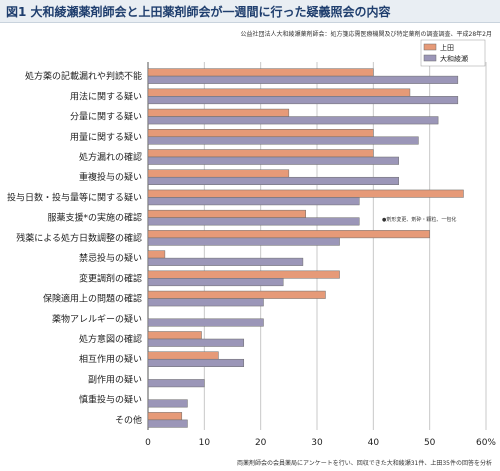 This screenshot has width=500, height=471. What do you see at coordinates (374, 443) in the screenshot?
I see `x-tick-label: 40` at bounding box center [374, 443].